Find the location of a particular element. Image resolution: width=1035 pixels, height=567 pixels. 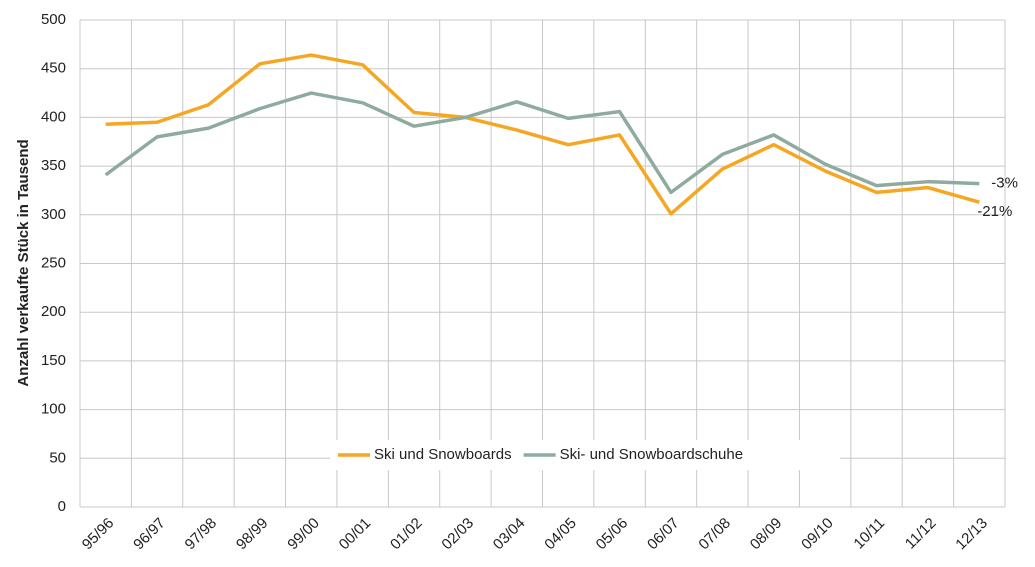

x-tick-label: 95/96 is located at coordinates (98, 534).